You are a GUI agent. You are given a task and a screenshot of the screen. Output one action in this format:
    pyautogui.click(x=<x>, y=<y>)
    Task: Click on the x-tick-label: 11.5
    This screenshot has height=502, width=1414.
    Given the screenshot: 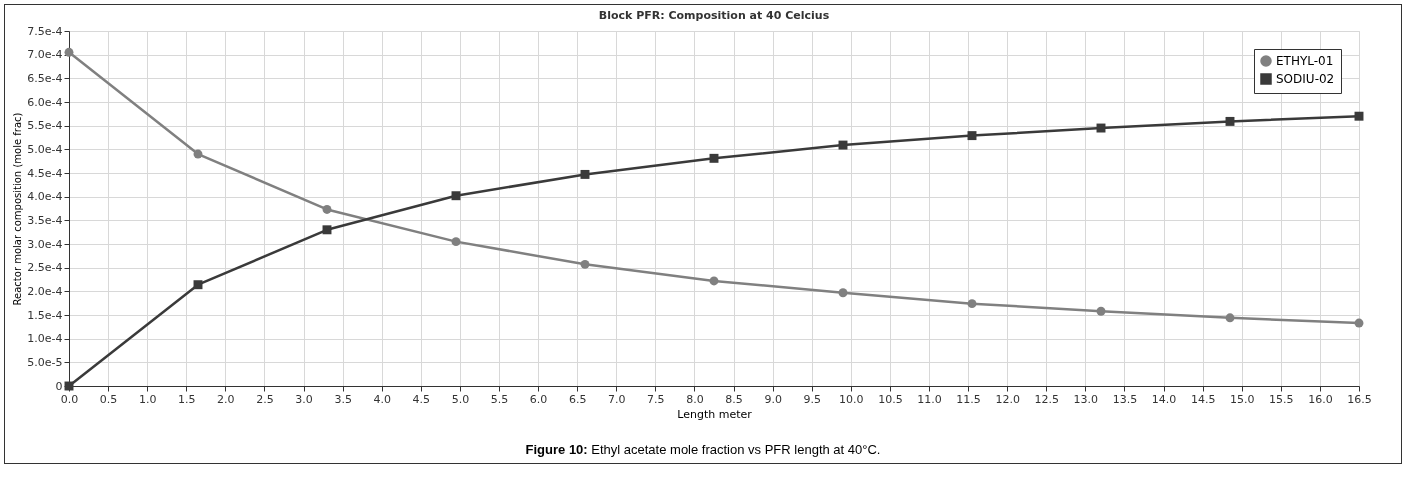 What is the action you would take?
    pyautogui.click(x=968, y=399)
    